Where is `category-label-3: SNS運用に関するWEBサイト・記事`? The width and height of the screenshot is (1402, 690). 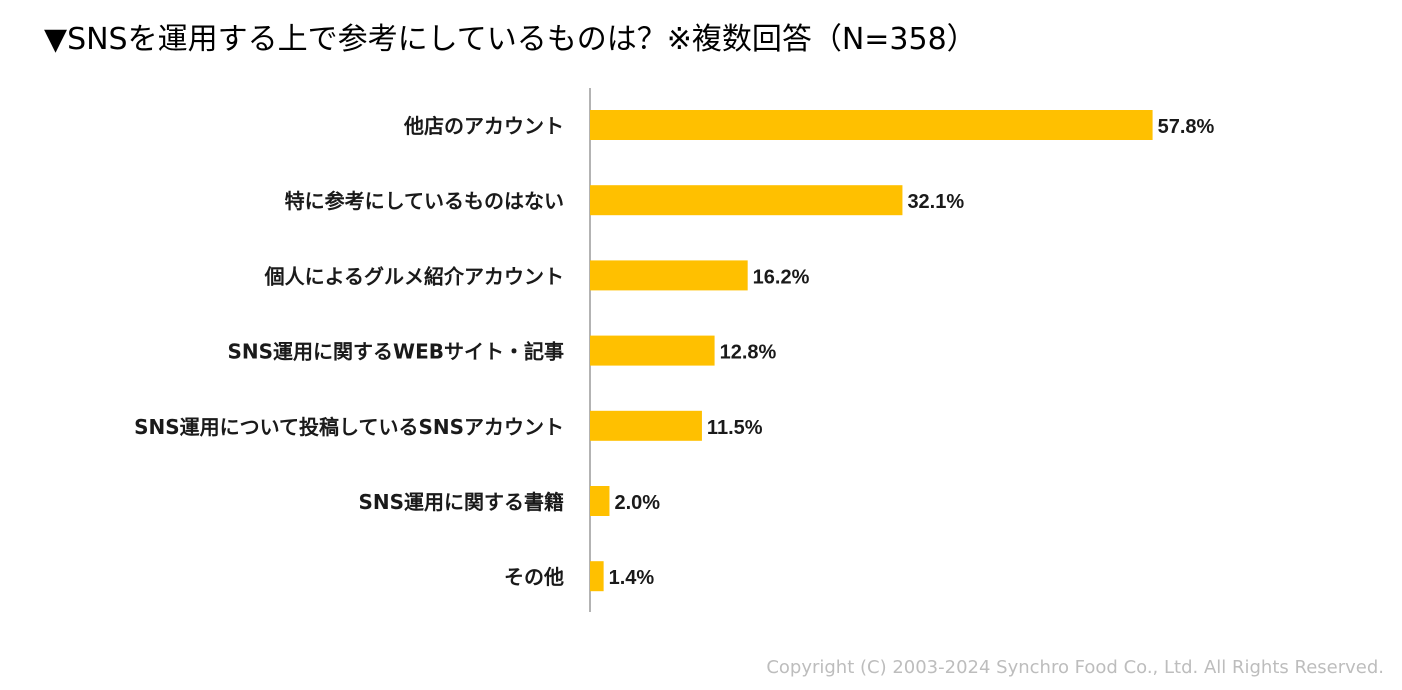 category-label-3: SNS運用に関するWEBサイト・記事 is located at coordinates (395, 352).